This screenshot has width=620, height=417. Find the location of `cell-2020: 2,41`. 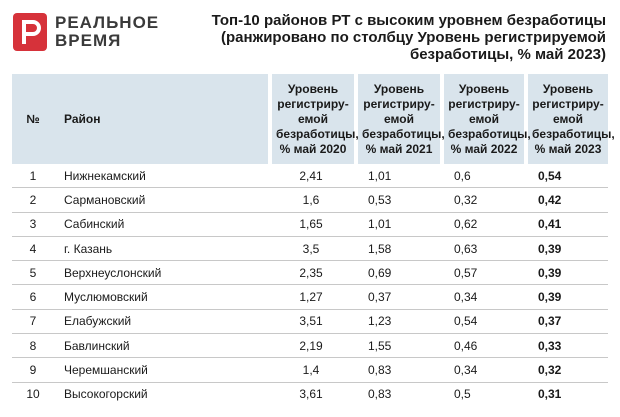

cell-2020: 2,41 is located at coordinates (311, 176).